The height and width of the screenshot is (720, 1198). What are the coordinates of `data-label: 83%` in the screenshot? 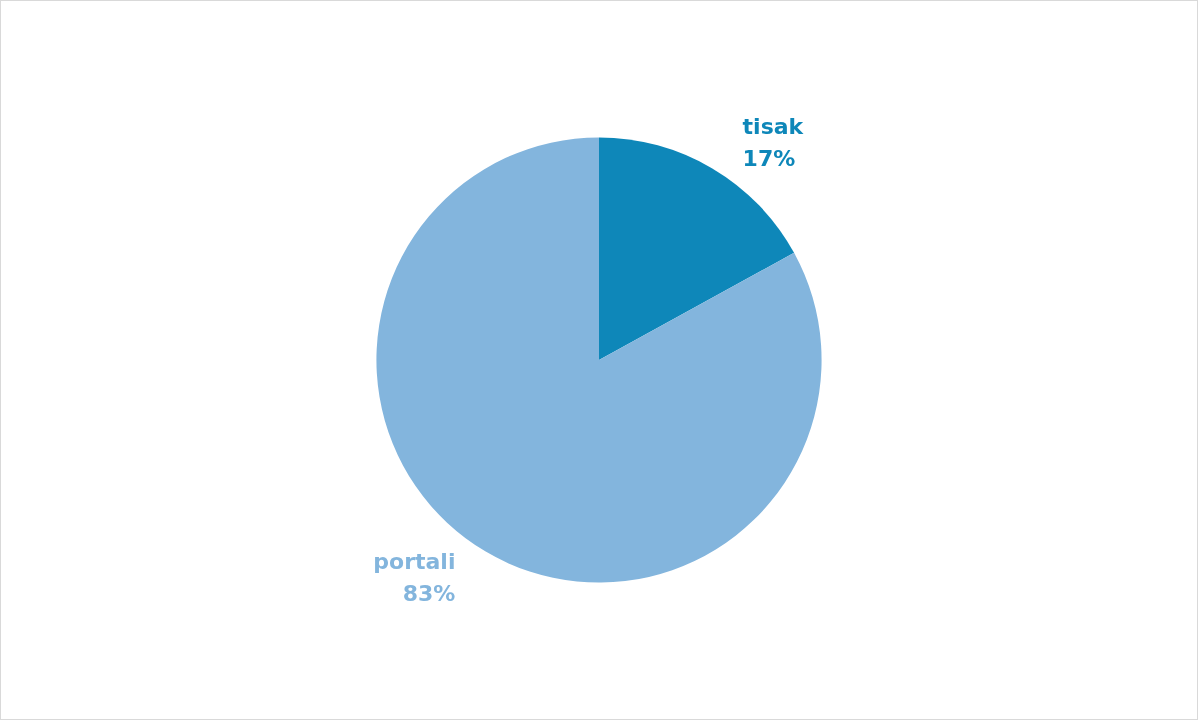 It's located at (429, 593).